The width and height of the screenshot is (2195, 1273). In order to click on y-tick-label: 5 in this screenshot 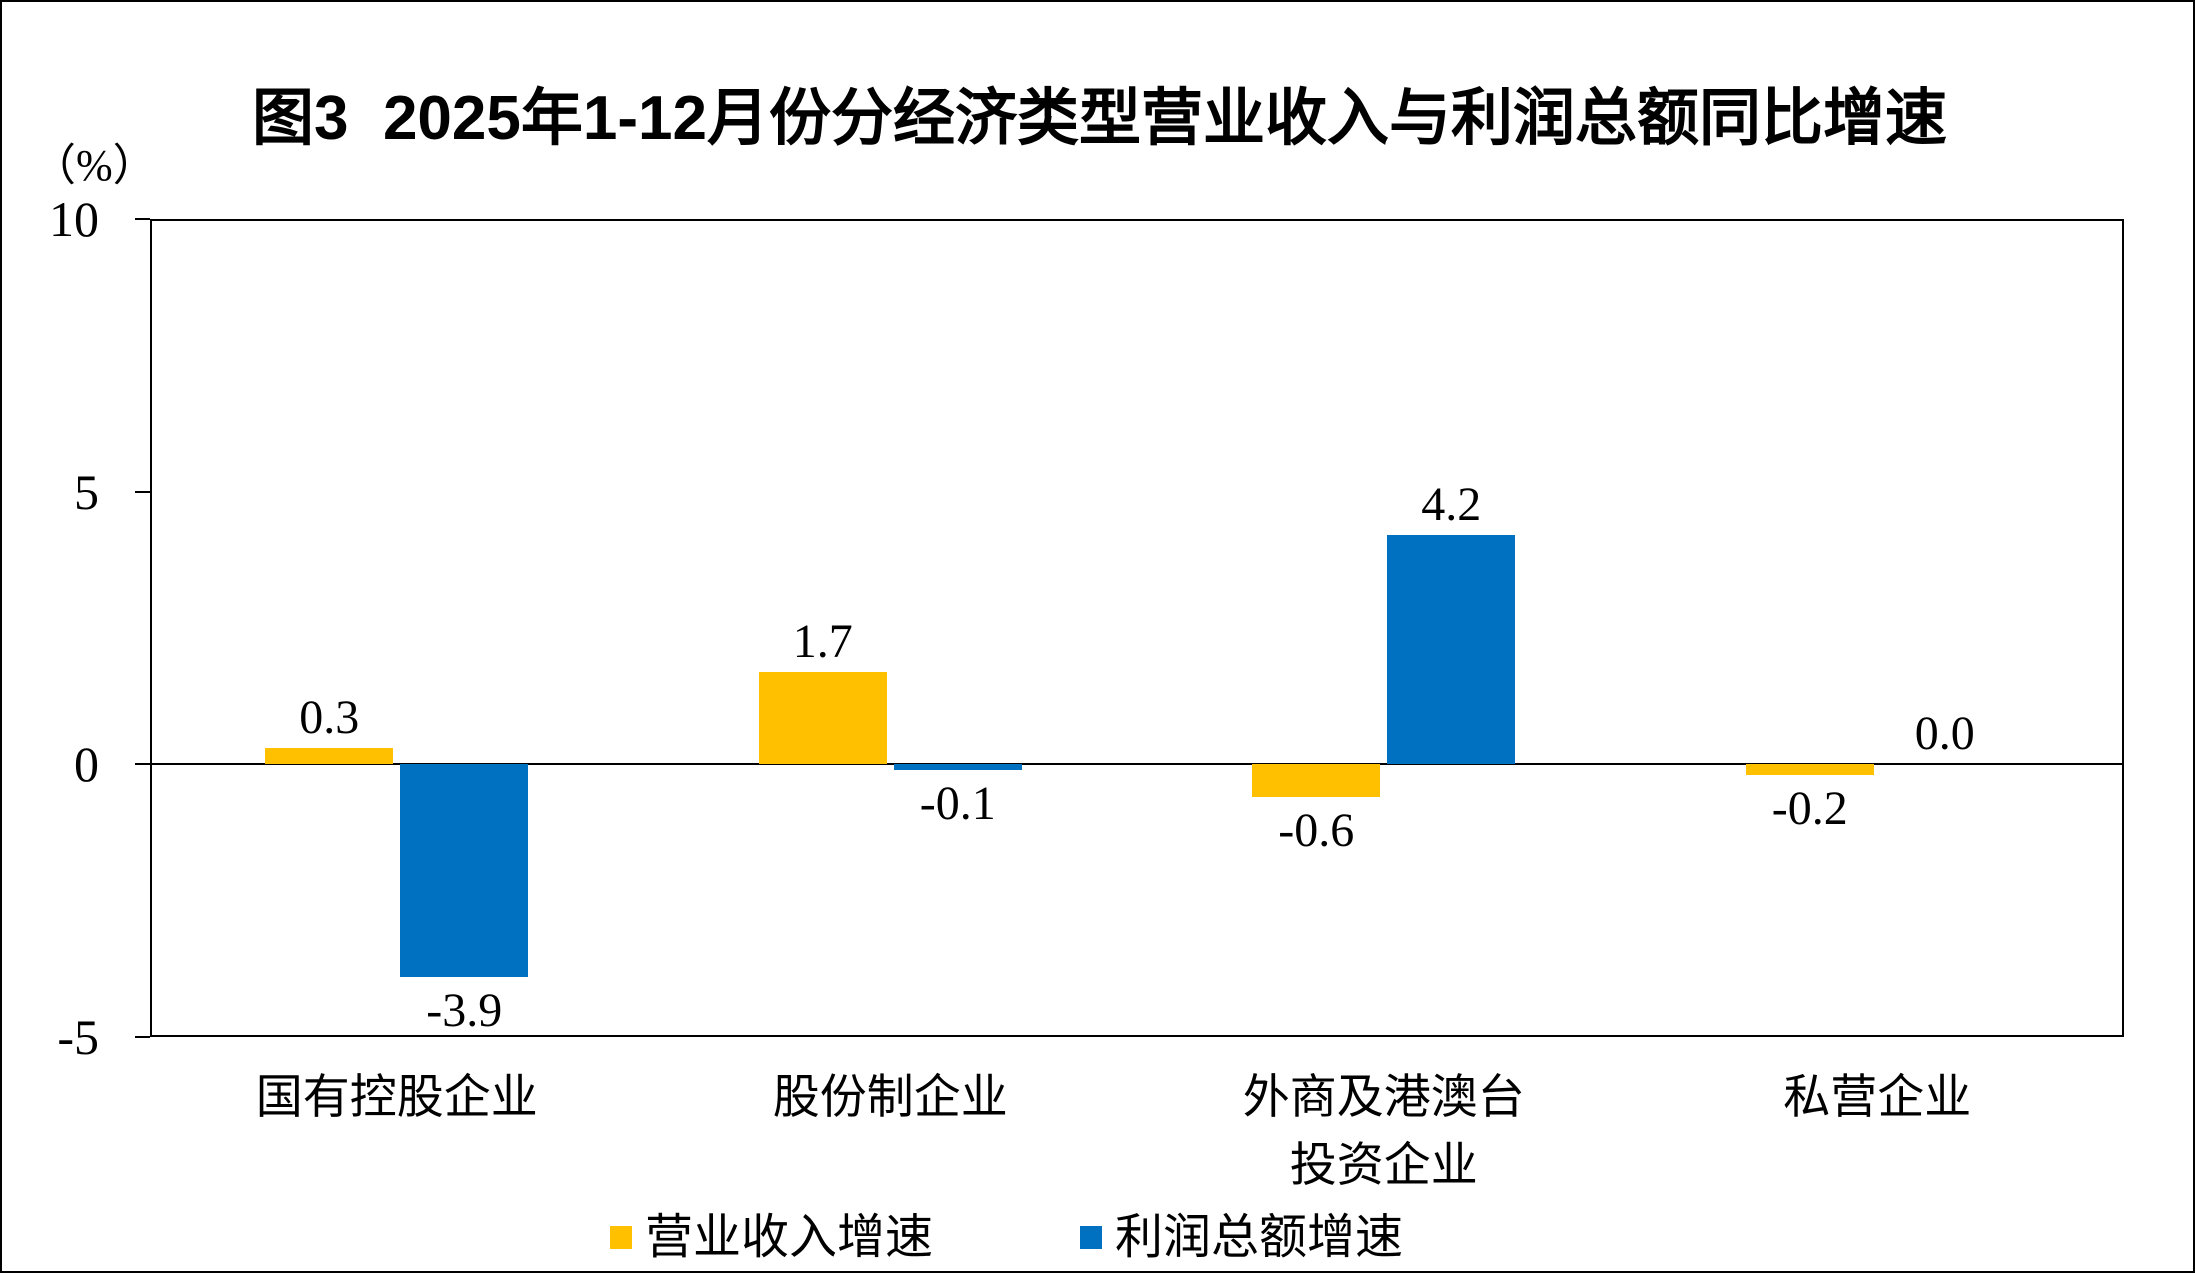, I will do `click(86, 491)`.